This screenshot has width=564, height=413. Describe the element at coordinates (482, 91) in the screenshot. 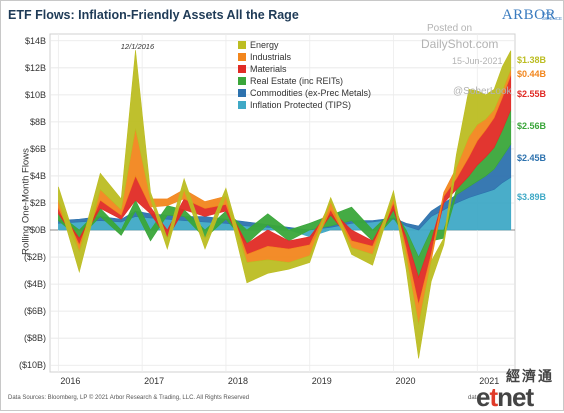

I see `watermark-handle: @SoberLook` at that location.